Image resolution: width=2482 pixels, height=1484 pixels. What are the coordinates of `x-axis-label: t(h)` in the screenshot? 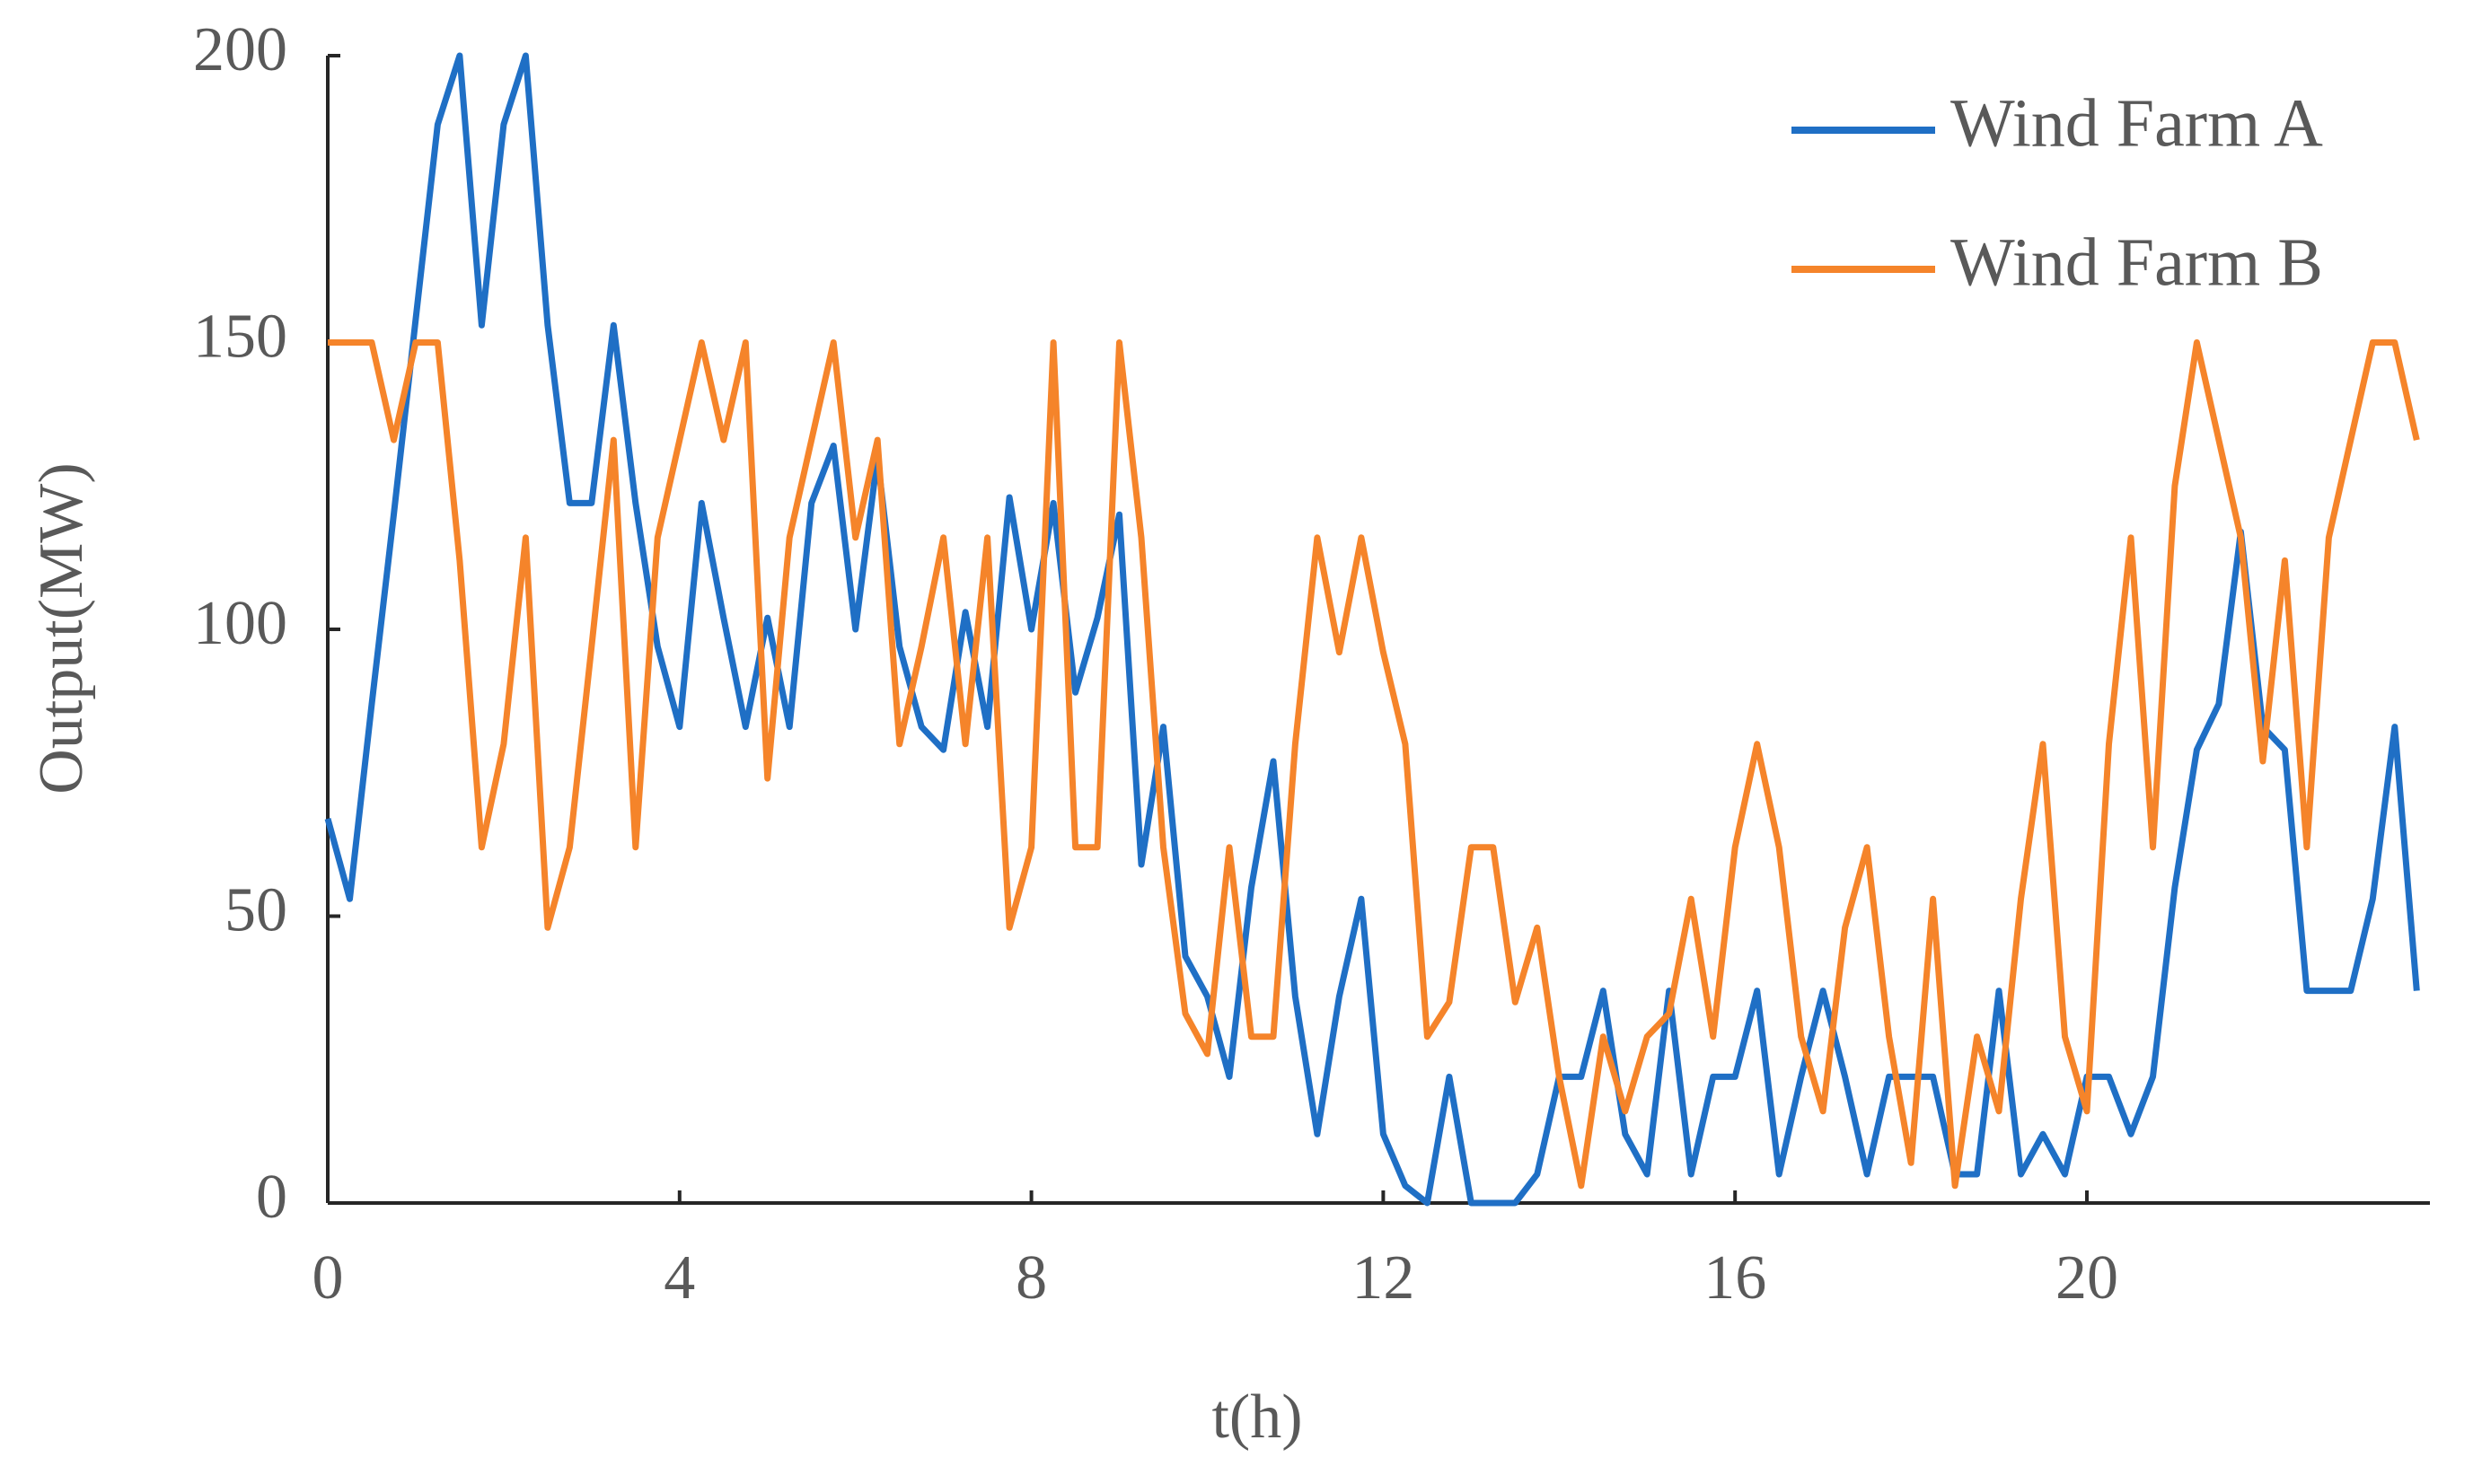 It's located at (1256, 1417).